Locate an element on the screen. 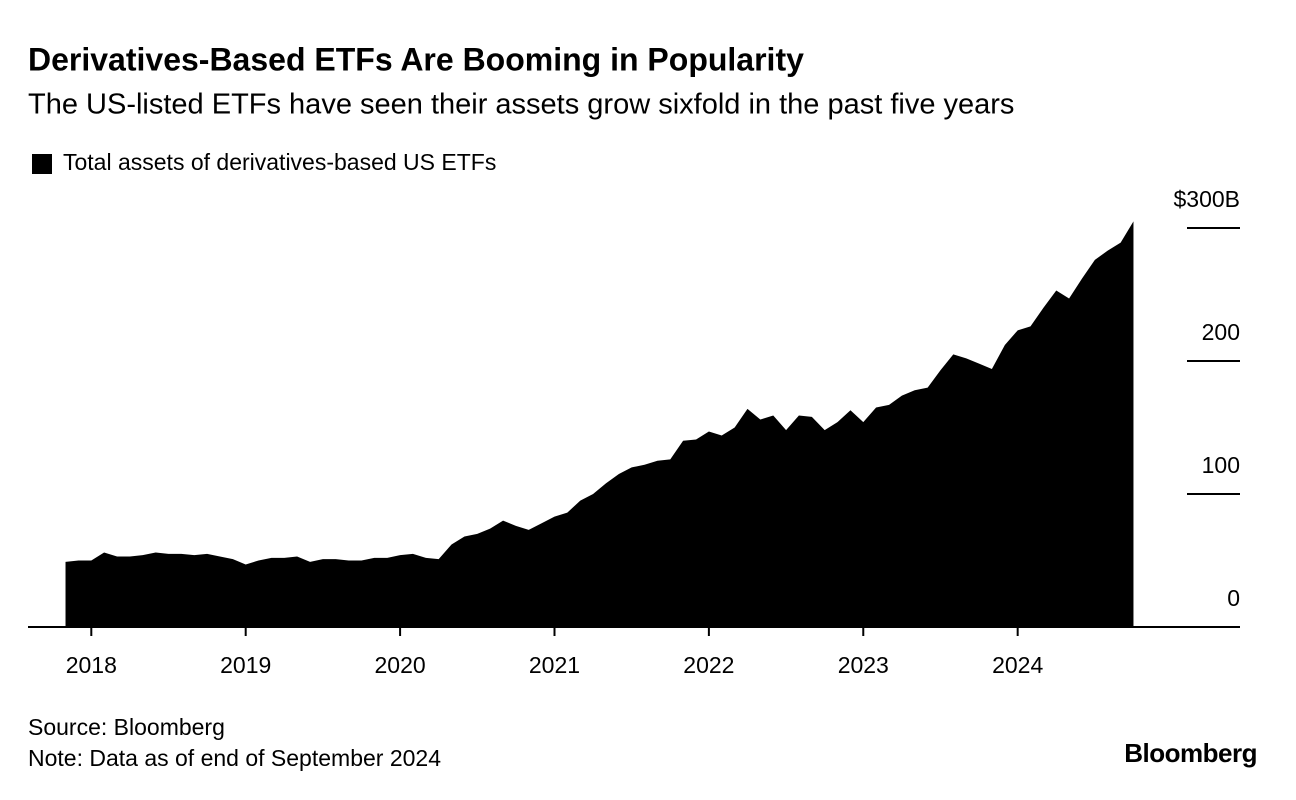 This screenshot has width=1296, height=800. legend-swatch is located at coordinates (42, 164).